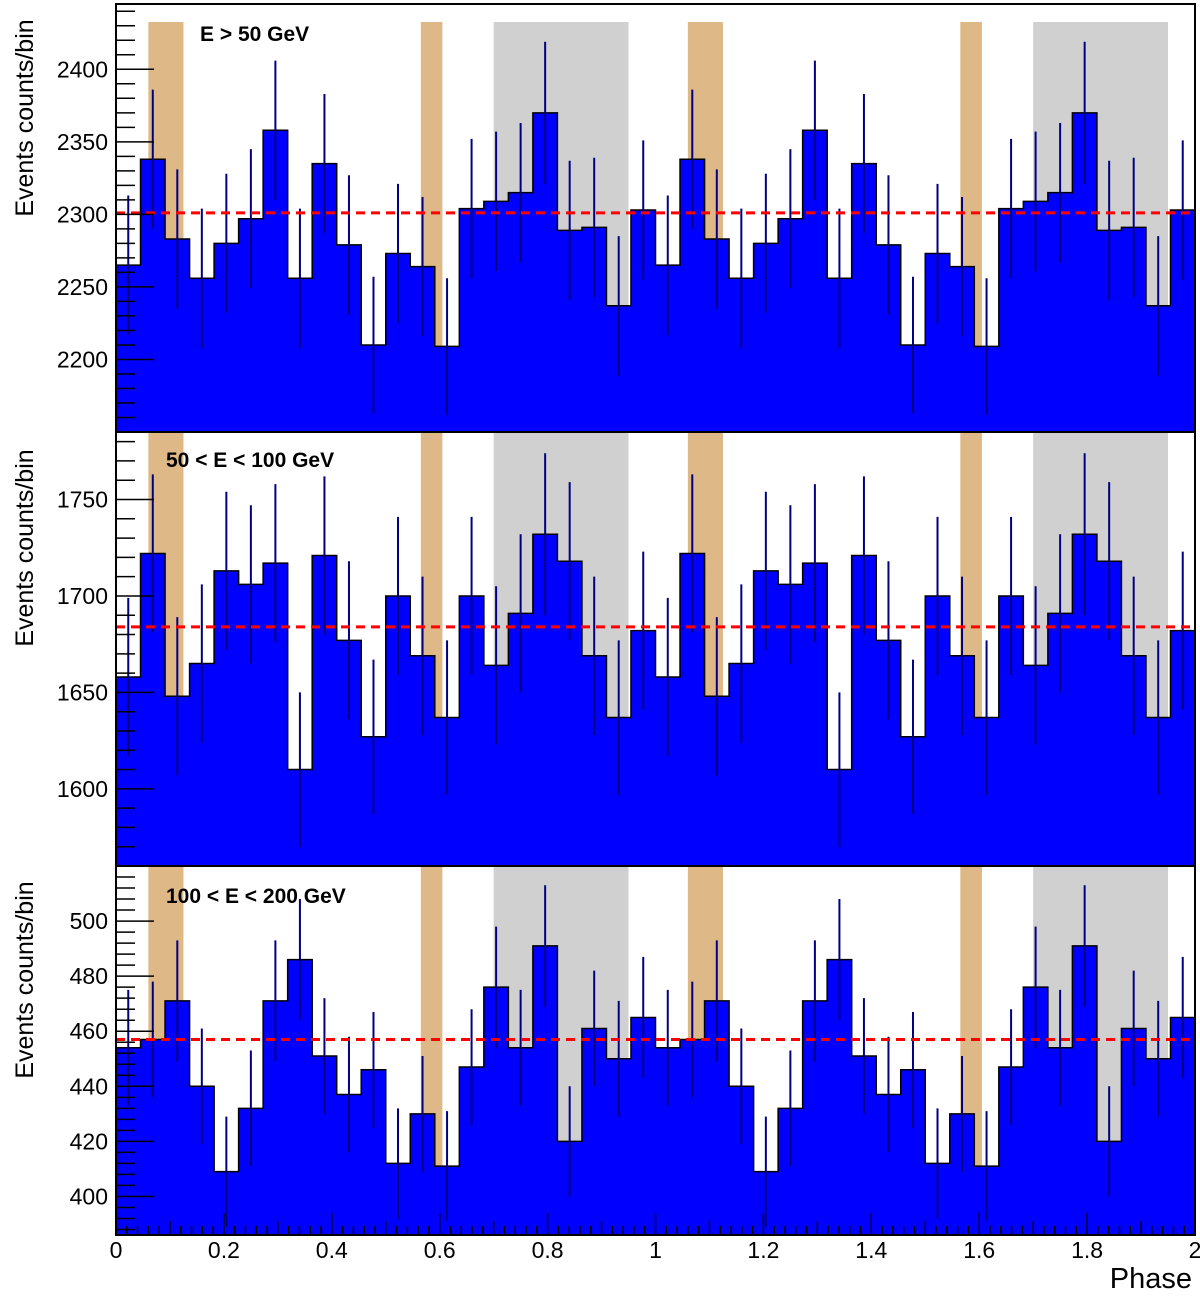  What do you see at coordinates (89, 1141) in the screenshot?
I see `y-tick-label: 420` at bounding box center [89, 1141].